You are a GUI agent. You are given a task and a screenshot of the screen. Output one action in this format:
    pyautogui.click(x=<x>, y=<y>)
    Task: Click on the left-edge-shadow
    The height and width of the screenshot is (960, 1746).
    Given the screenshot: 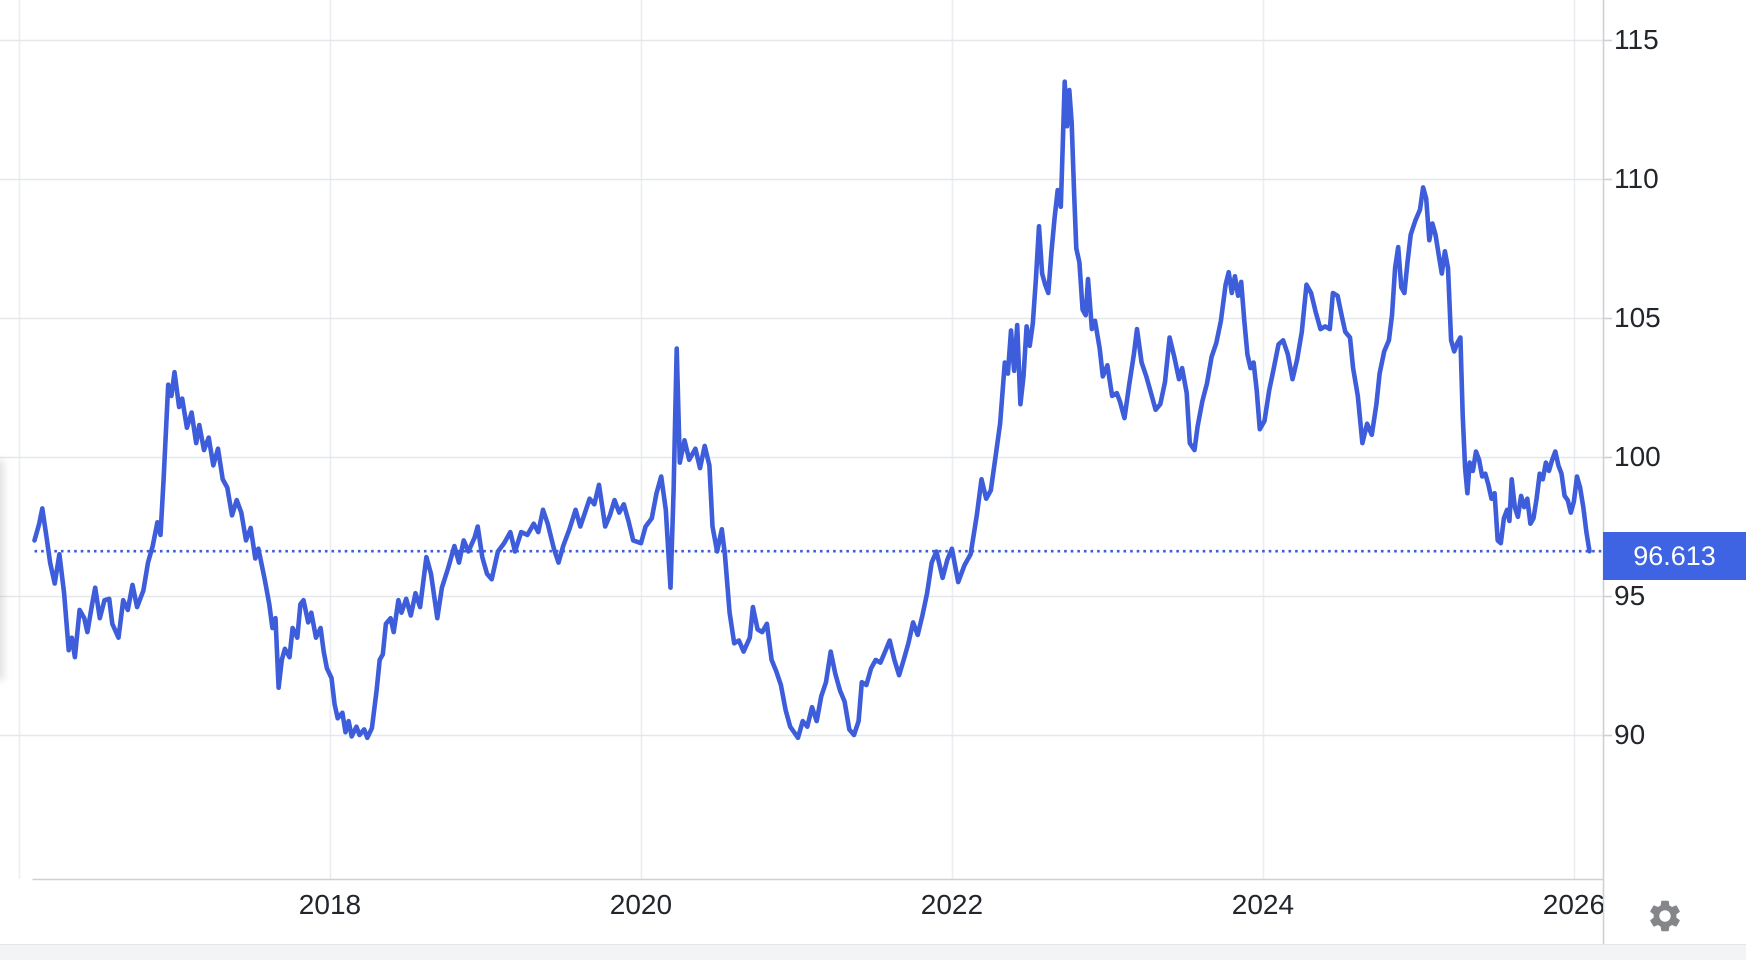 What is the action you would take?
    pyautogui.click(x=3, y=570)
    